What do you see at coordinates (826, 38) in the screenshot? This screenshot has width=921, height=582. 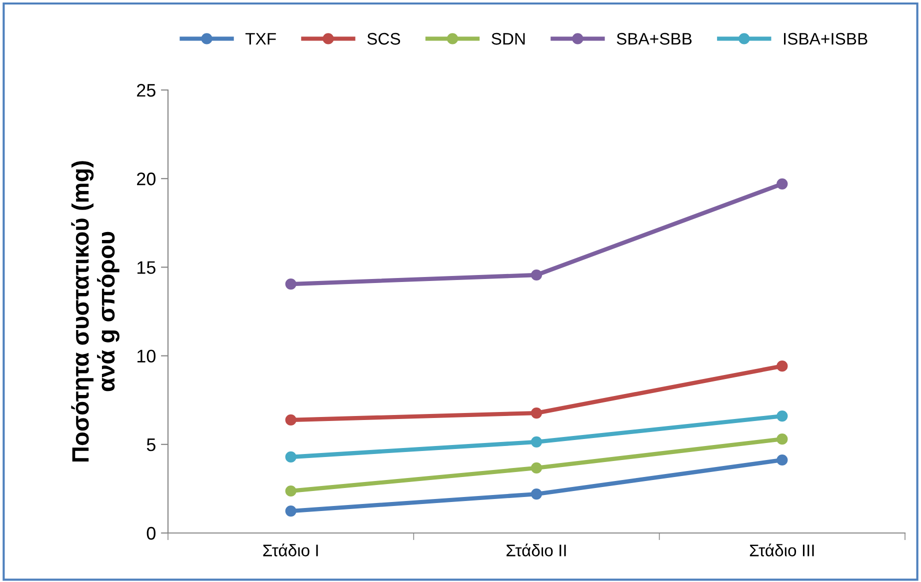 I see `legend-label: ISBA+ISBB` at bounding box center [826, 38].